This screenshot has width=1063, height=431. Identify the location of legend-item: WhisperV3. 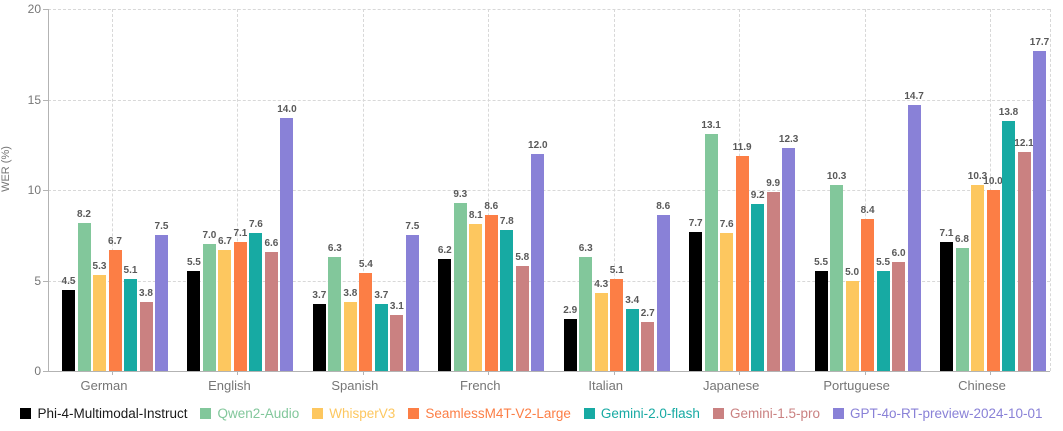
(353, 413).